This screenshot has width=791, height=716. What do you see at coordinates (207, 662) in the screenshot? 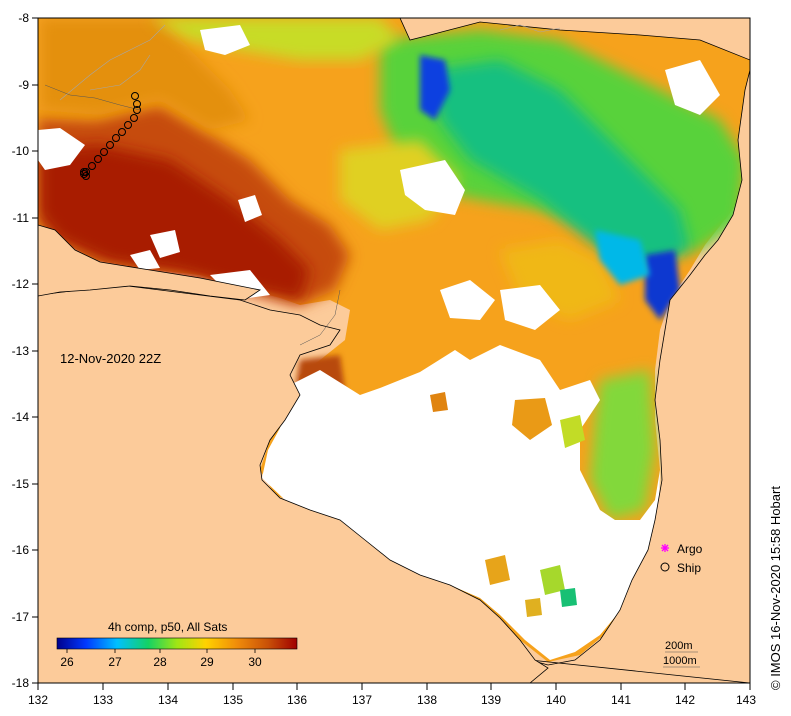
I see `colorbar-tick-29: 29` at bounding box center [207, 662].